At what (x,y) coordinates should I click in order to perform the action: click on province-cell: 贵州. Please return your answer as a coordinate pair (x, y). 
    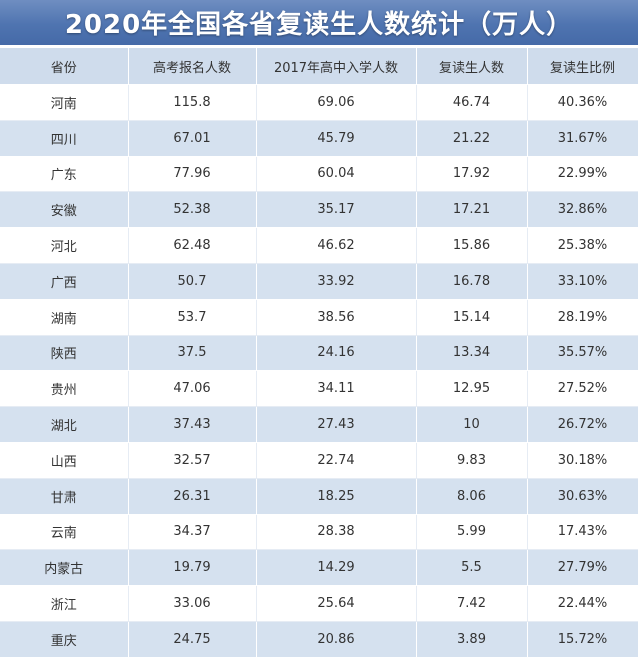
    Looking at the image, I should click on (64, 389).